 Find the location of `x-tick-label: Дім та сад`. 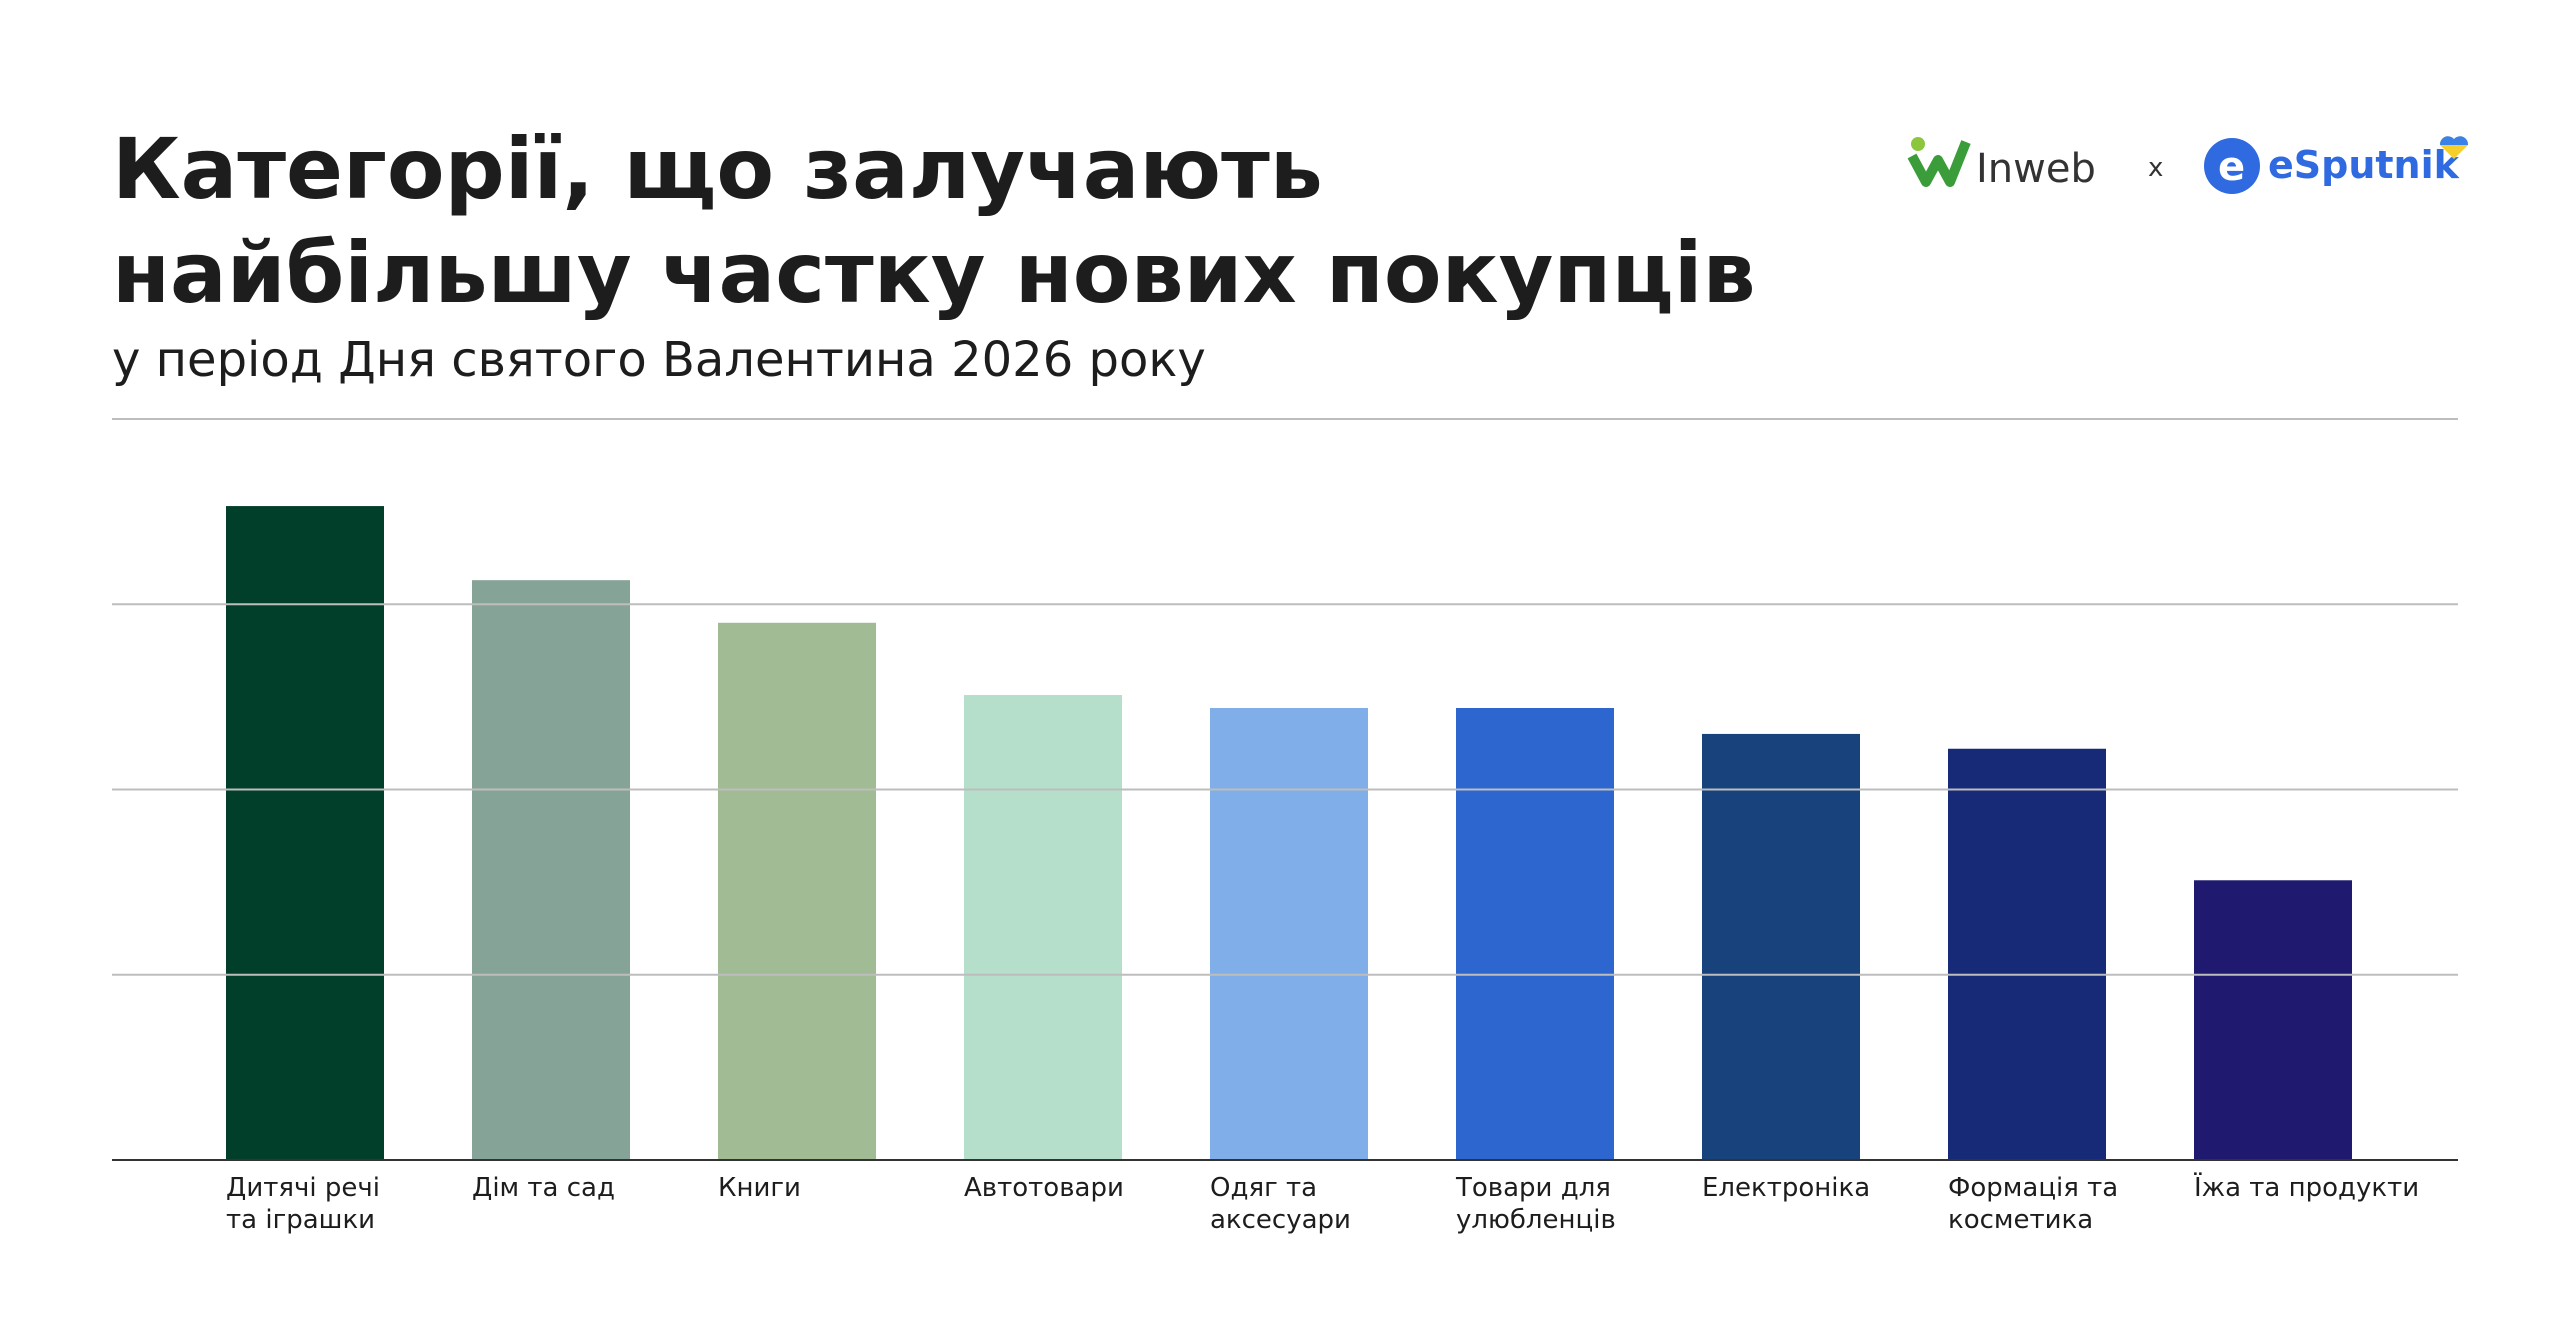

x-tick-label: Дім та сад is located at coordinates (543, 1188).